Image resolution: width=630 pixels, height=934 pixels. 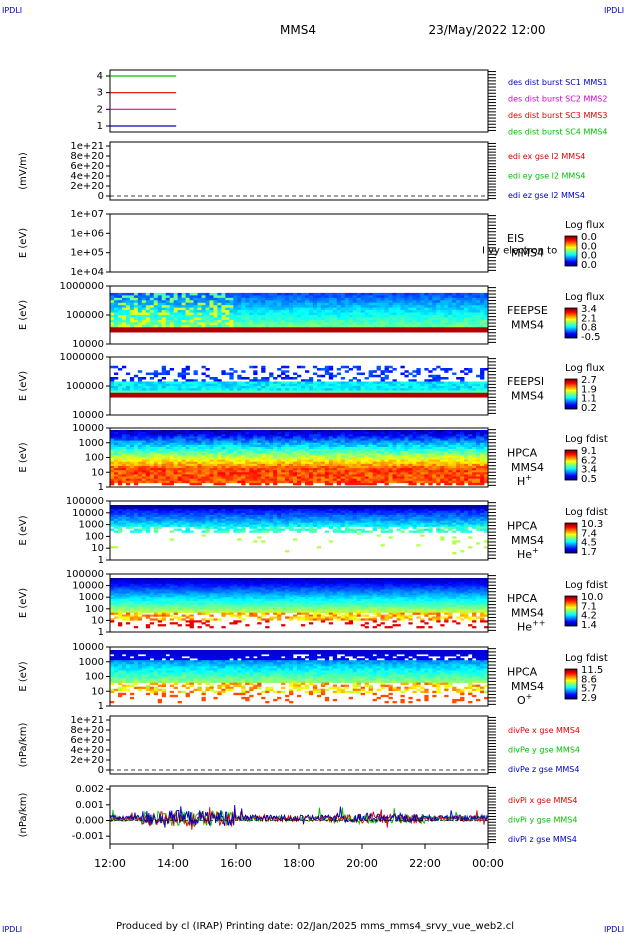 I want to click on corner-label-top-right: IPDLI, so click(x=614, y=10).